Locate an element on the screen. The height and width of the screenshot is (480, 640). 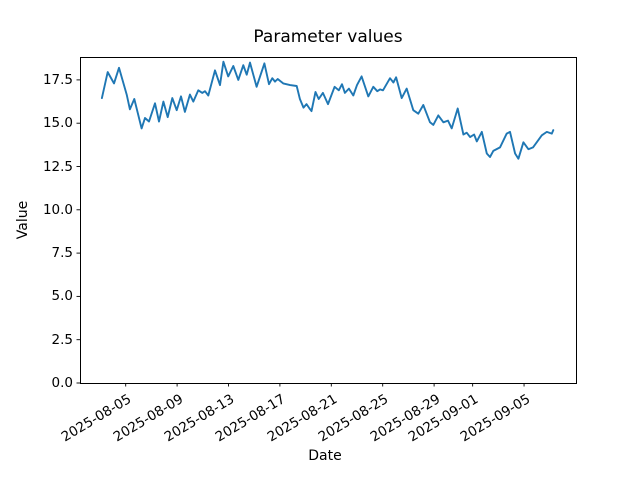
chart-title: Parameter values is located at coordinates (328, 37).